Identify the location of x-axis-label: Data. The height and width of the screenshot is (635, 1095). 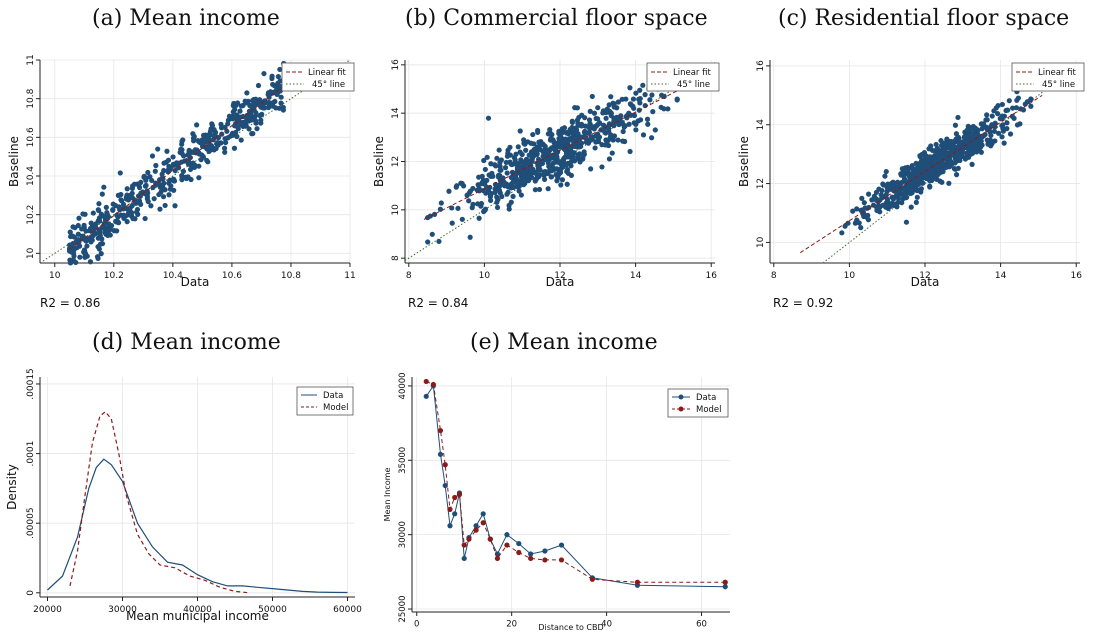
(560, 282).